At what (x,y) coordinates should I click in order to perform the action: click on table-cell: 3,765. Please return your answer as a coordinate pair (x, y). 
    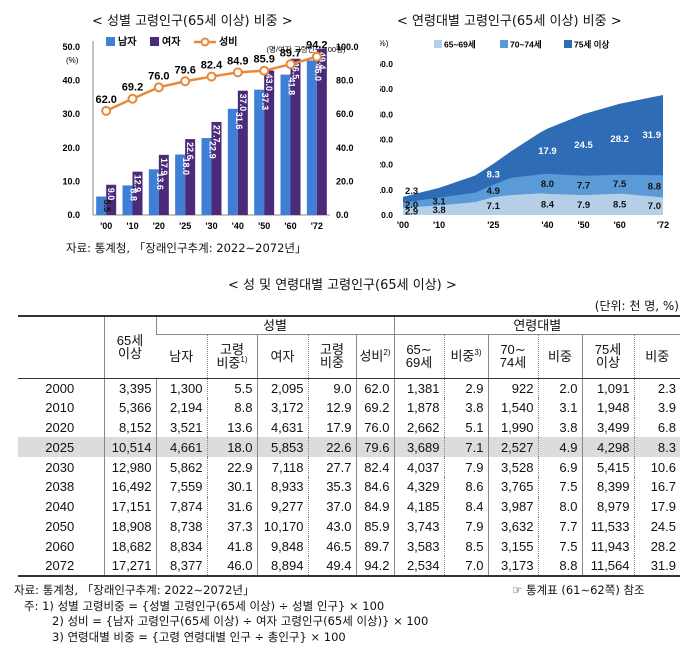
    Looking at the image, I should click on (512, 486).